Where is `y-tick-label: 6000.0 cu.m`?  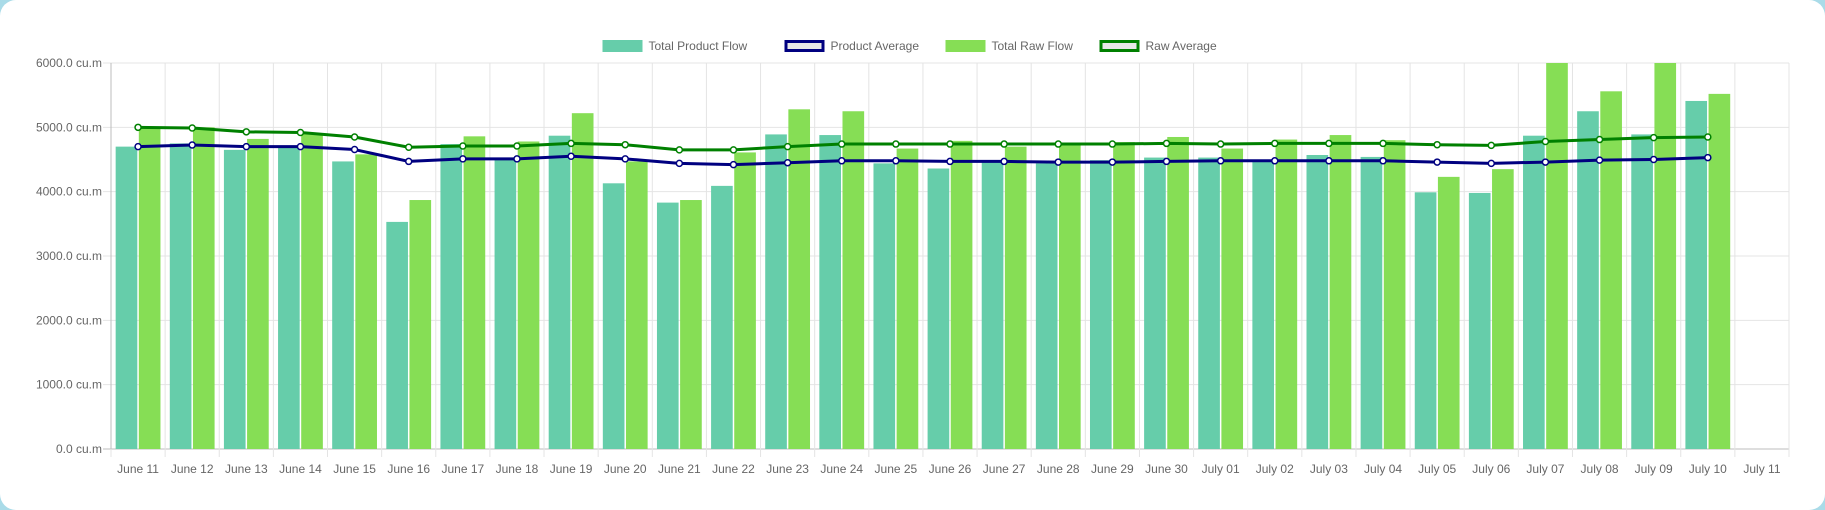 y-tick-label: 6000.0 cu.m is located at coordinates (69, 63).